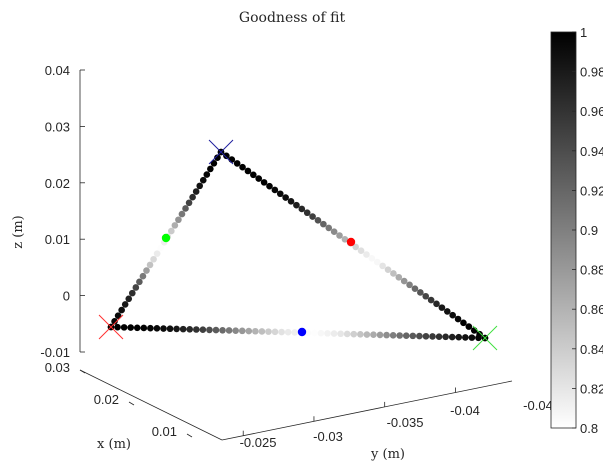 The height and width of the screenshot is (462, 603). I want to click on vertex-marker-right, so click(485, 338).